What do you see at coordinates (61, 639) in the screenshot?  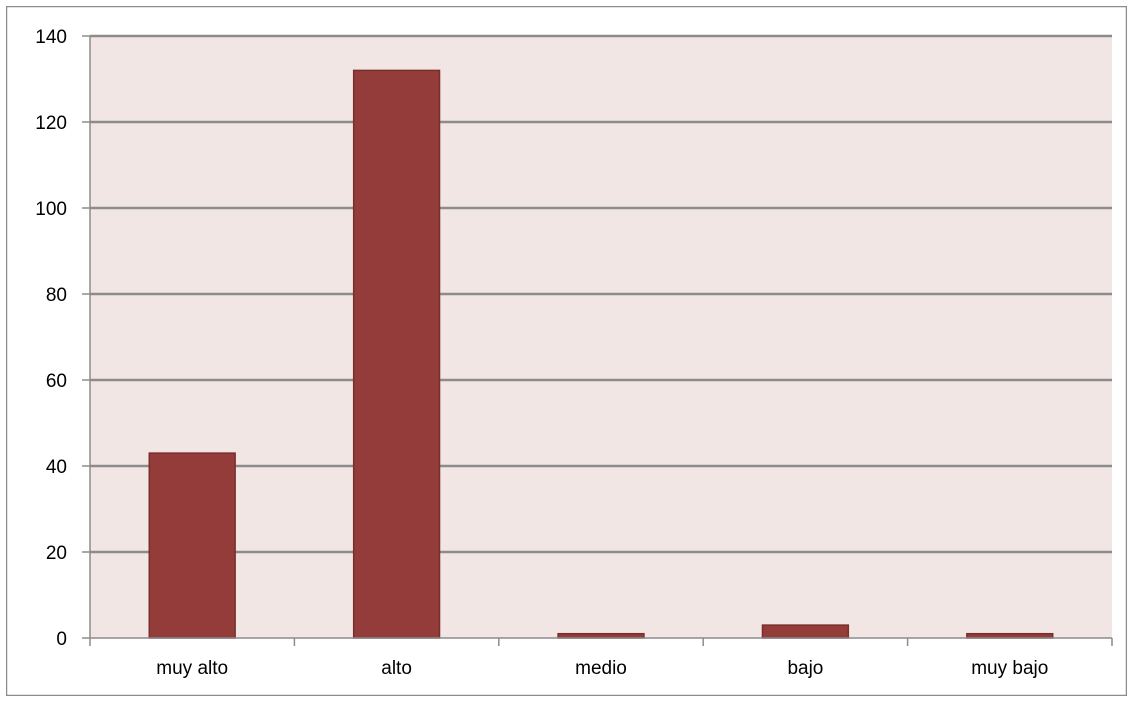 I see `y-tick-label-0: 0` at bounding box center [61, 639].